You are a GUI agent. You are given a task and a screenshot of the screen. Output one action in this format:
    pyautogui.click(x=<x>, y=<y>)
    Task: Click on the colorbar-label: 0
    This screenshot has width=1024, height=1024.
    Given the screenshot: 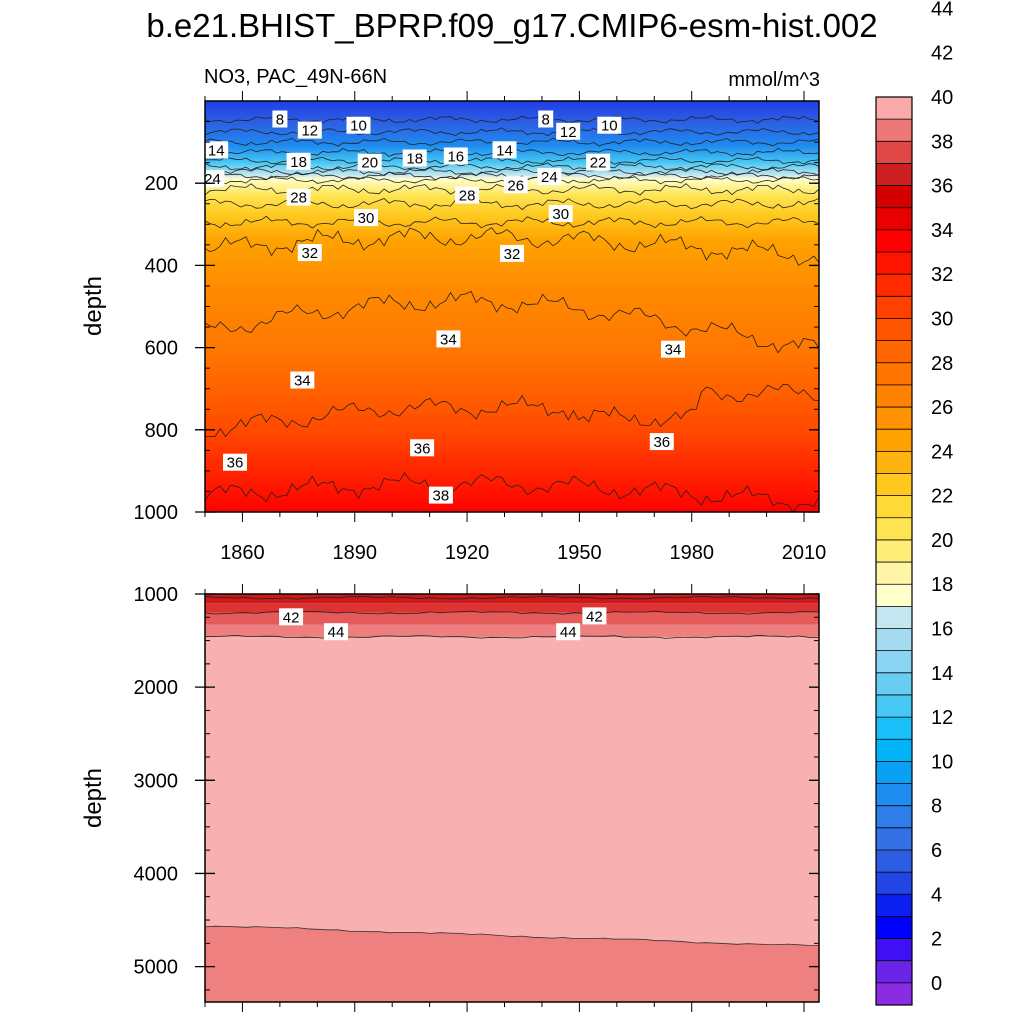 What is the action you would take?
    pyautogui.click(x=936, y=984)
    